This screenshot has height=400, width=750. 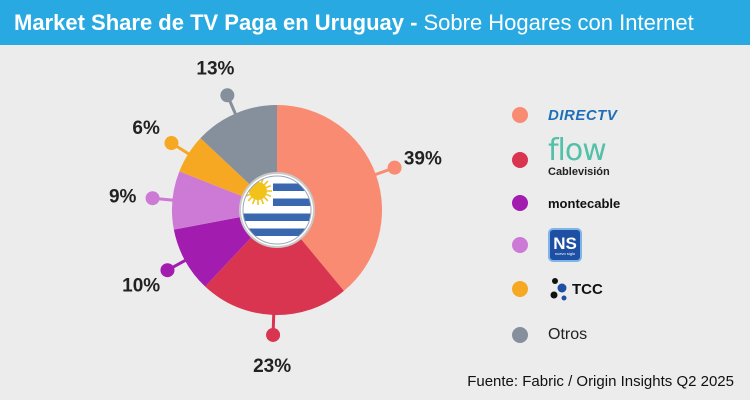 I want to click on legend-label-directv: DIRECTV, so click(x=583, y=115).